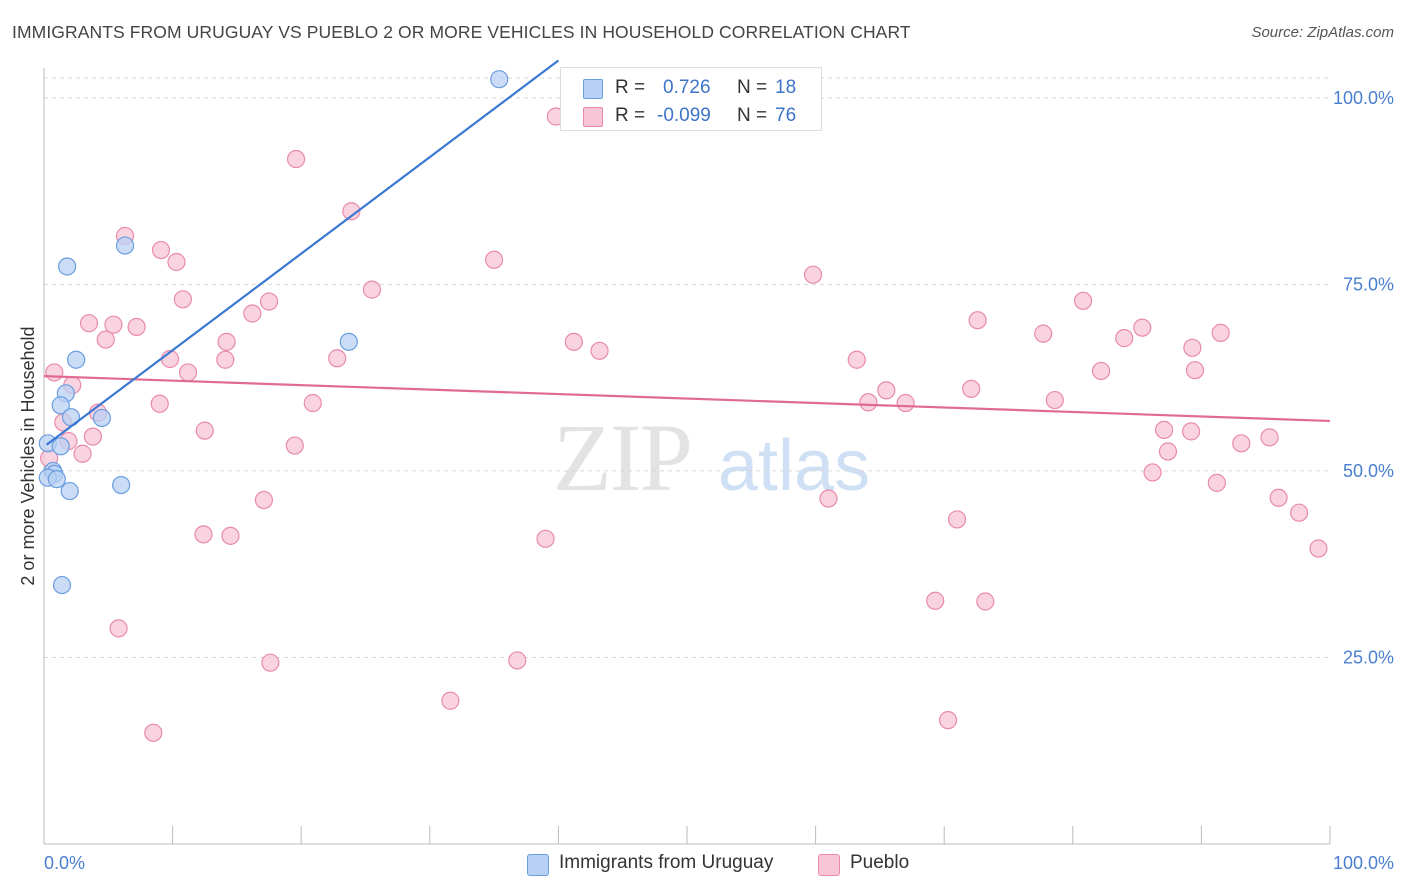 This screenshot has height=892, width=1406. Describe the element at coordinates (687, 399) in the screenshot. I see `trend-line-pueblo` at that location.